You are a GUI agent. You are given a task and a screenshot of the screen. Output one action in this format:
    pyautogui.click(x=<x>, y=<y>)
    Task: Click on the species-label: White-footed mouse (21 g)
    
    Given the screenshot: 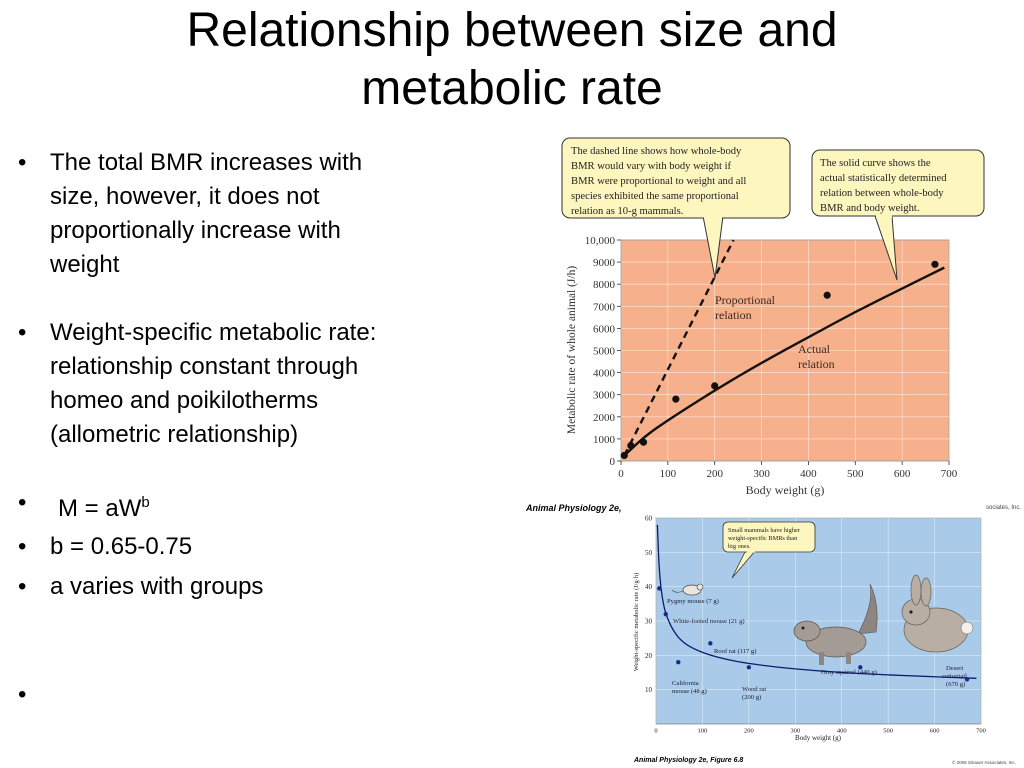 What is the action you would take?
    pyautogui.click(x=709, y=621)
    